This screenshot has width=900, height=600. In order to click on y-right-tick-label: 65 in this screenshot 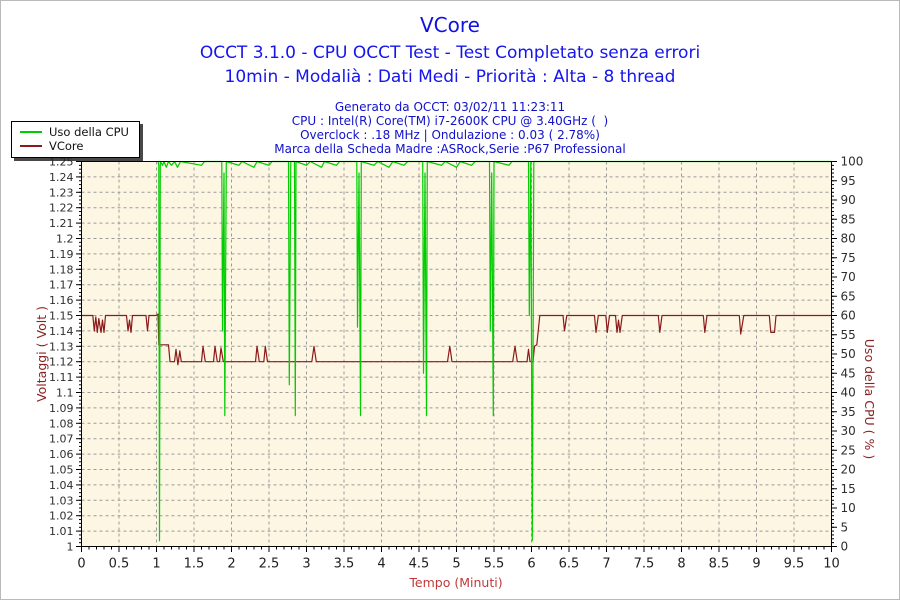, I will do `click(848, 296)`.